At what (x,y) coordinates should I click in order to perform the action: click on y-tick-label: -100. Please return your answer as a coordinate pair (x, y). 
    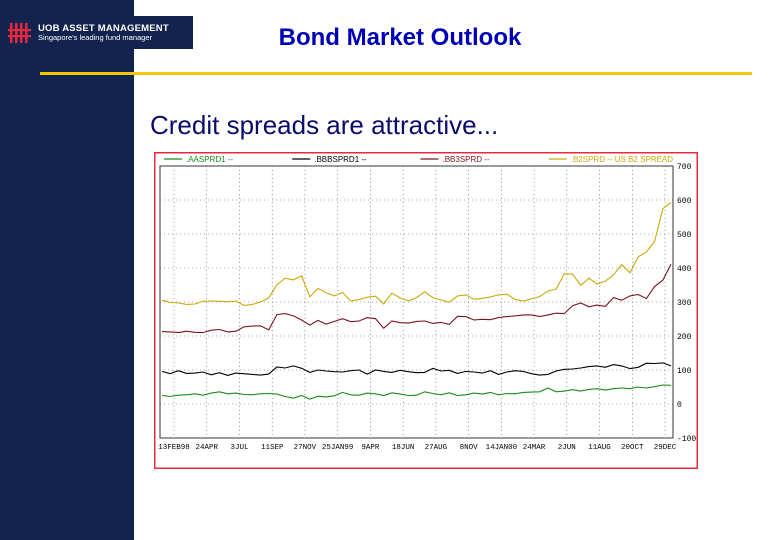
    Looking at the image, I should click on (686, 439).